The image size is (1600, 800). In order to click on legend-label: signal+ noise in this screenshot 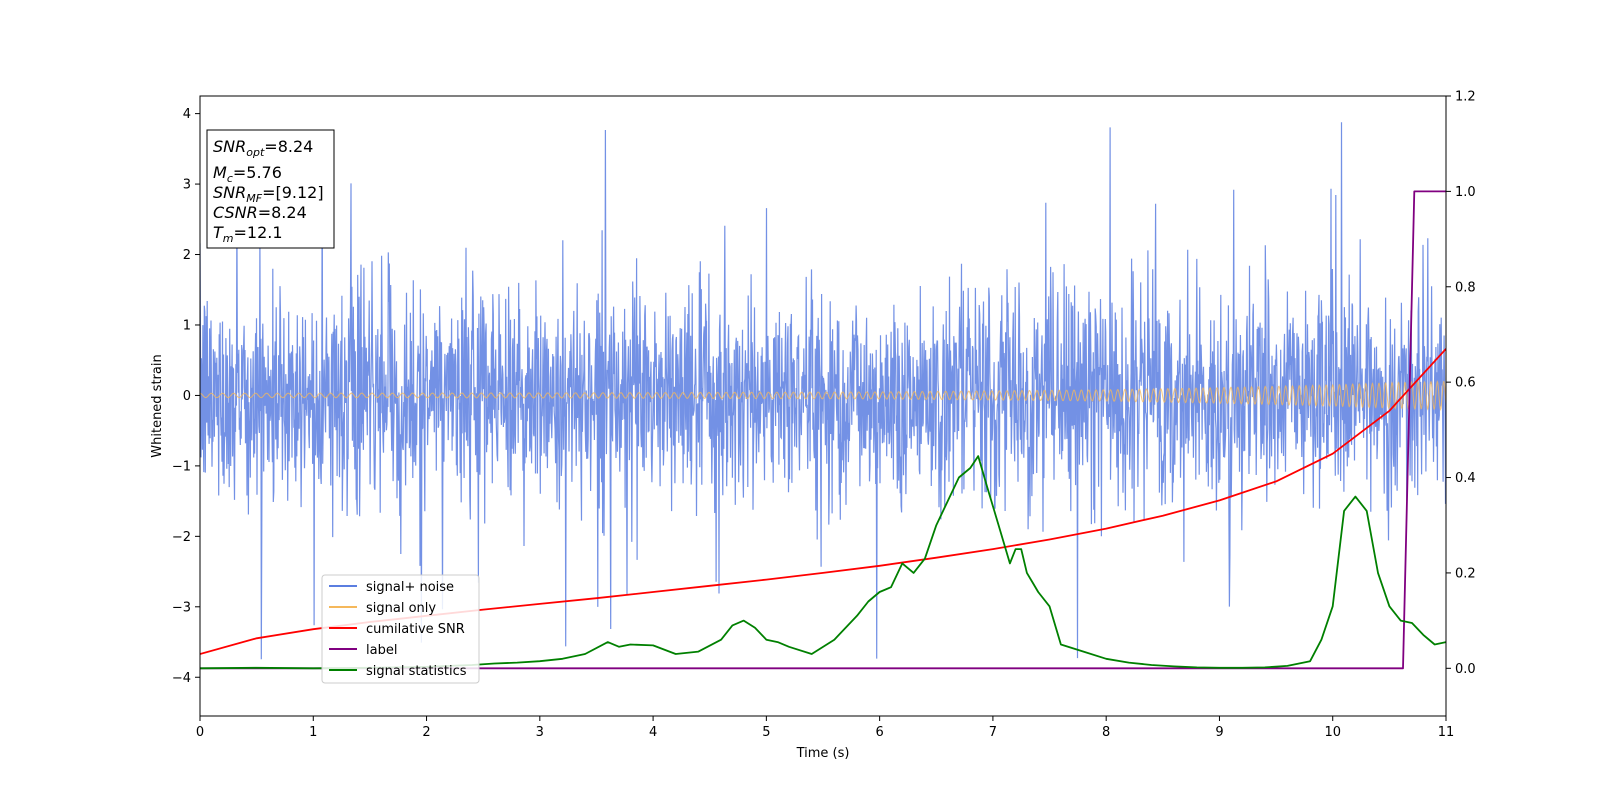, I will do `click(410, 587)`.